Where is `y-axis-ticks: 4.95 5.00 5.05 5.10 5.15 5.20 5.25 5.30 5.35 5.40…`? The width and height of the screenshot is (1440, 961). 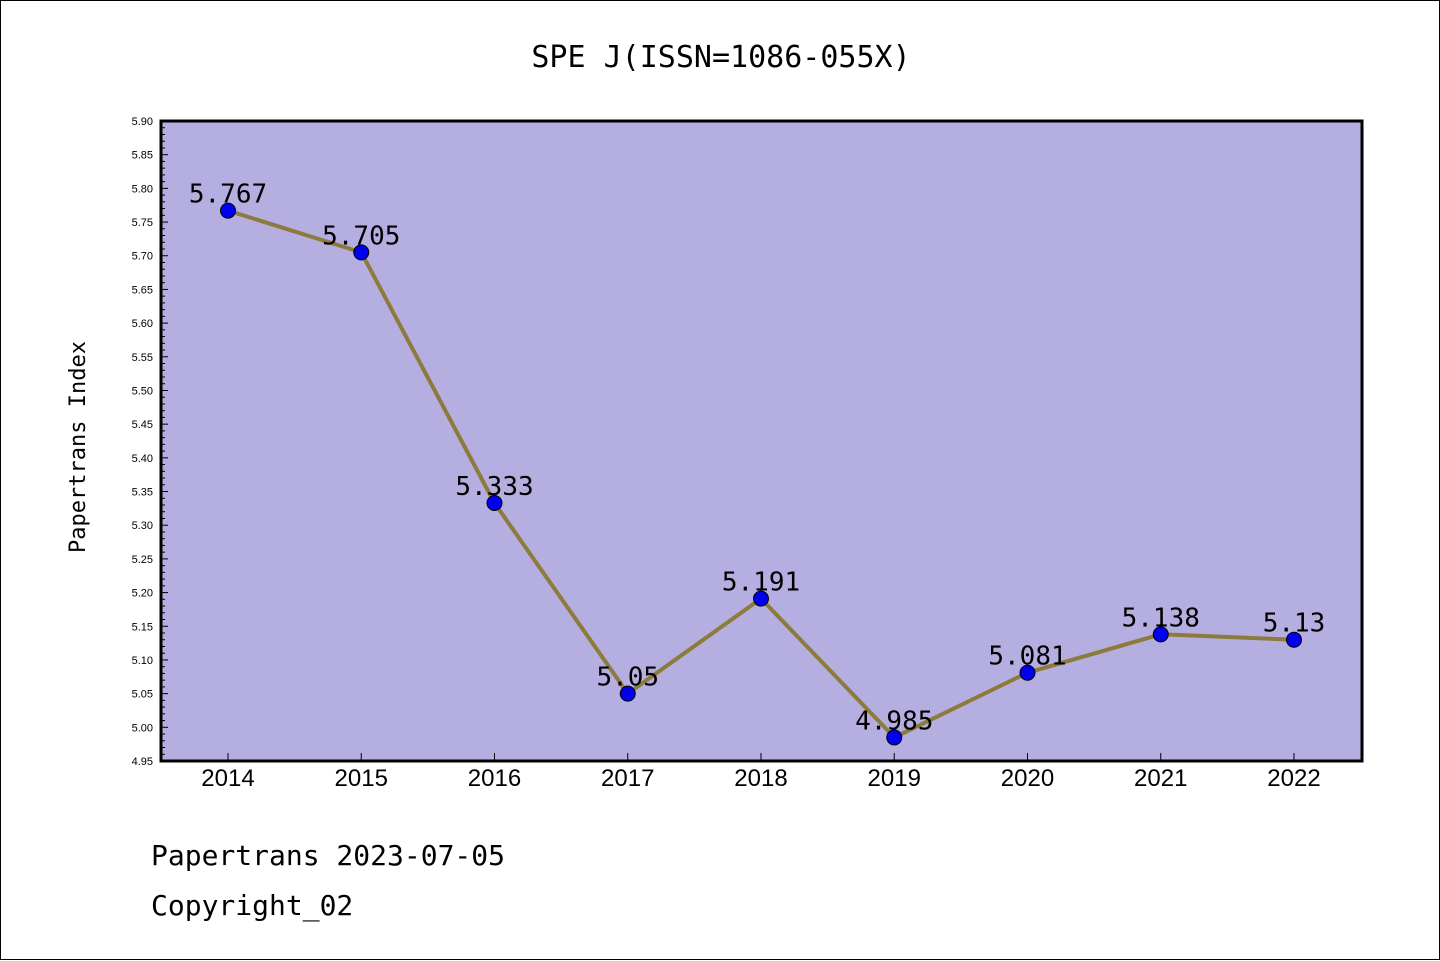 y-axis-ticks: 4.95 5.00 5.05 5.10 5.15 5.20 5.25 5.30 5.35 5.40… is located at coordinates (150, 442).